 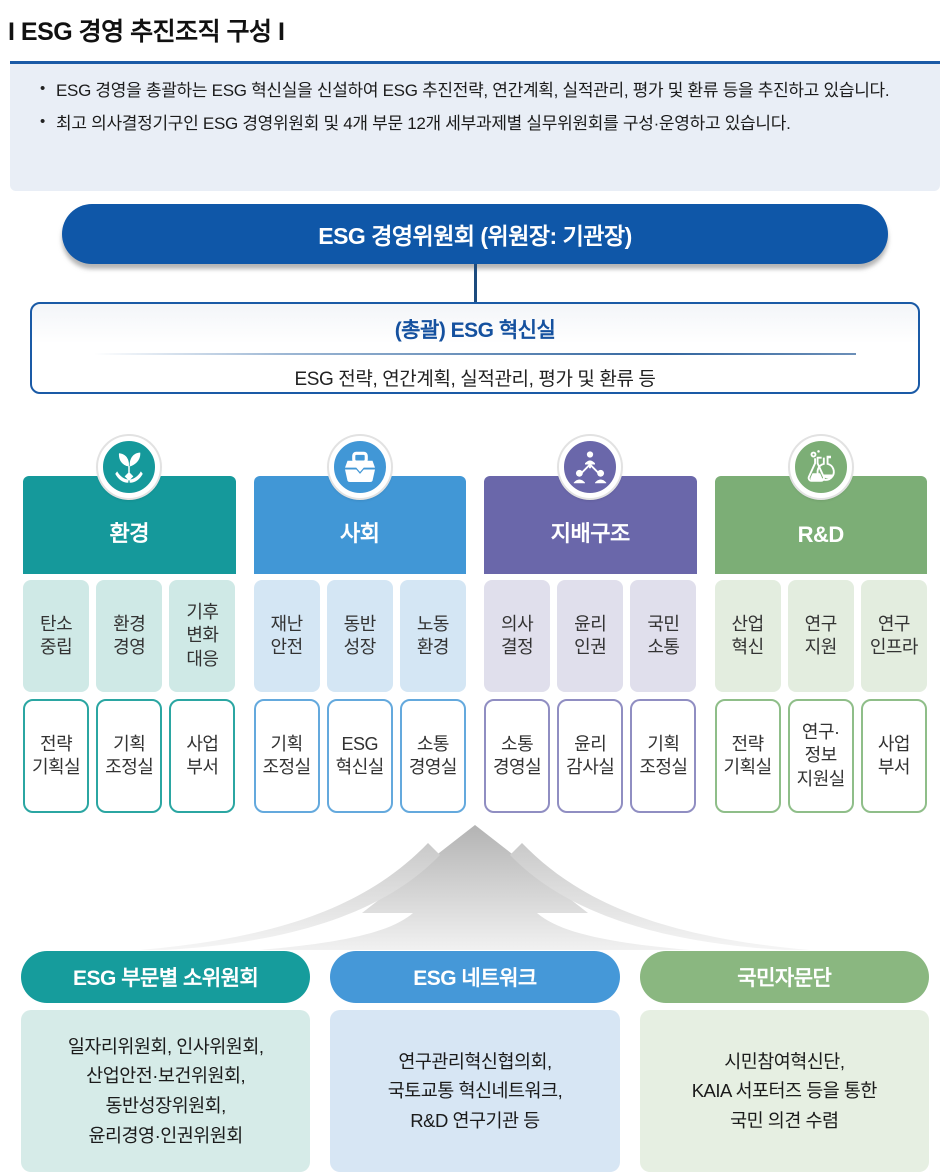 I want to click on department-box: 윤리 감사실, so click(x=590, y=756).